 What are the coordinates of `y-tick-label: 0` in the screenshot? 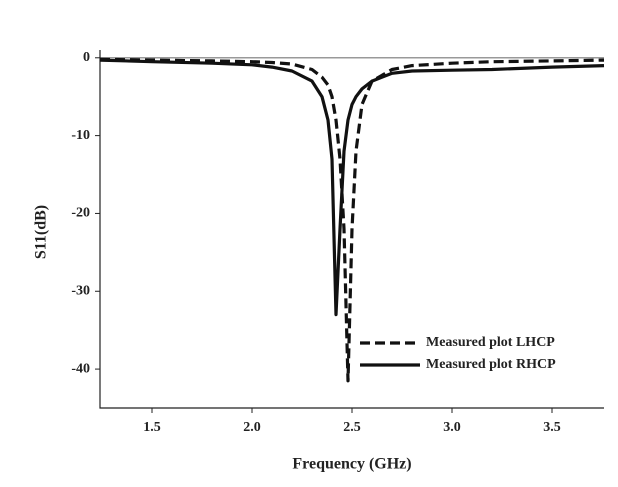 It's located at (86, 57).